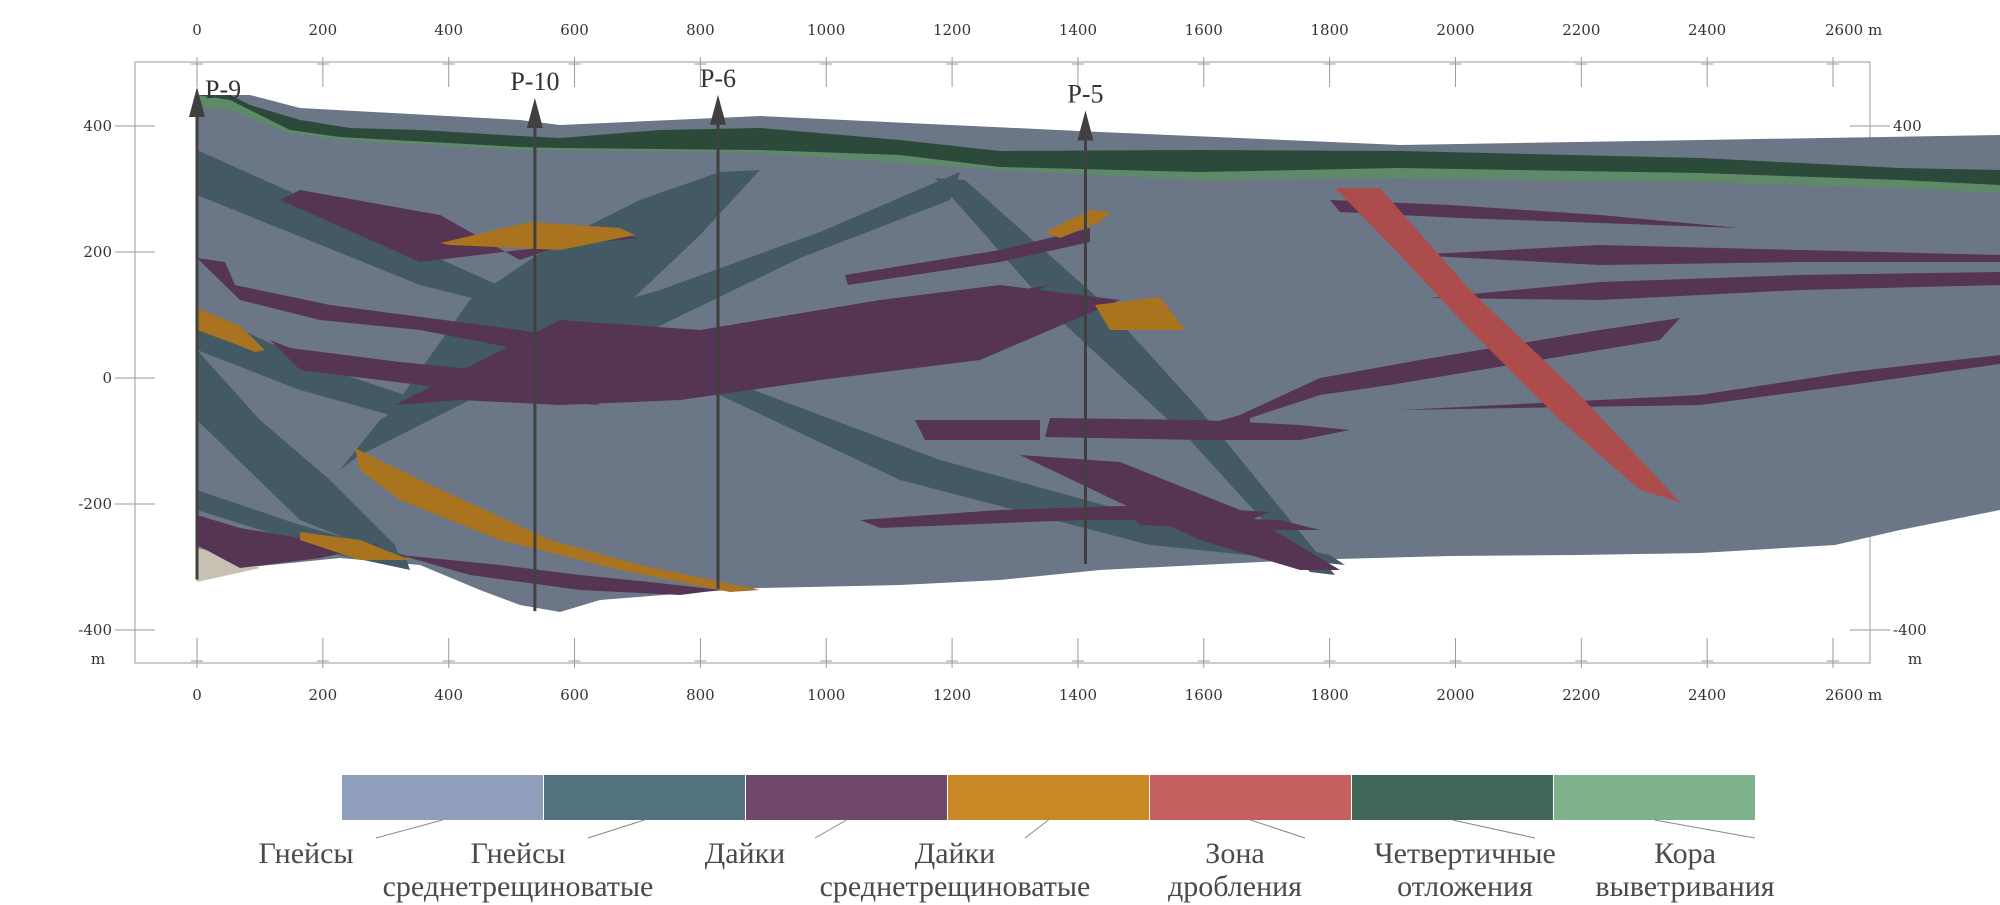  What do you see at coordinates (700, 695) in the screenshot?
I see `x-tick-label-bottom: 800` at bounding box center [700, 695].